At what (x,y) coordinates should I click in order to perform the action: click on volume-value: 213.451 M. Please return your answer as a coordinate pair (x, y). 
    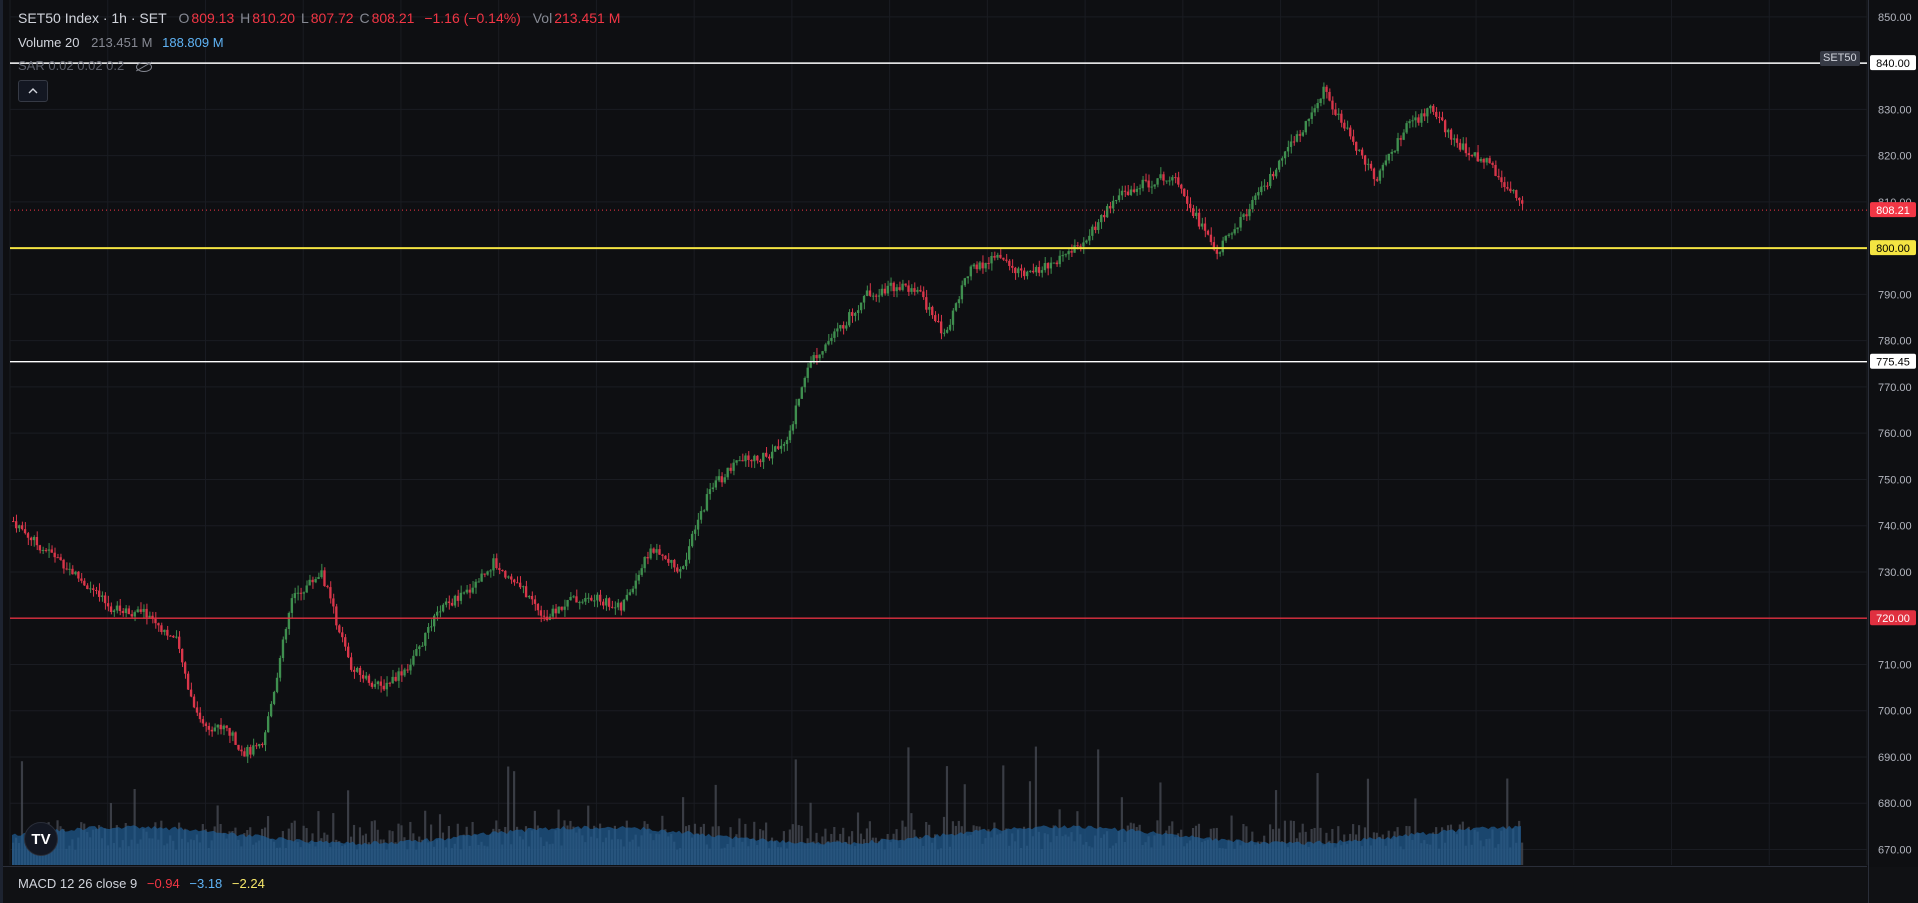
    Looking at the image, I should click on (587, 18).